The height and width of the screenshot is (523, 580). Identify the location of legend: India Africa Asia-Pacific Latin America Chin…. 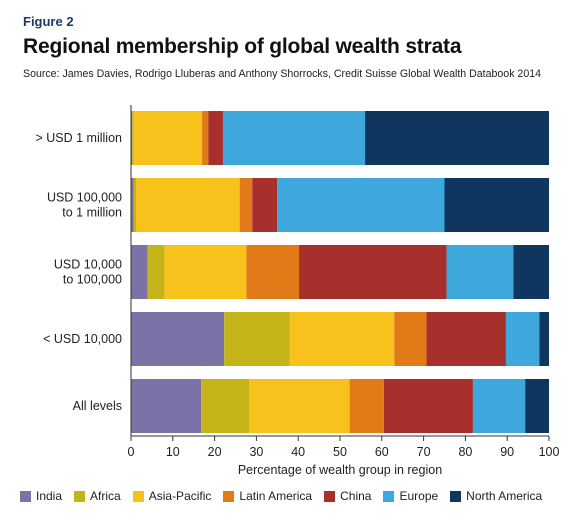
(281, 496).